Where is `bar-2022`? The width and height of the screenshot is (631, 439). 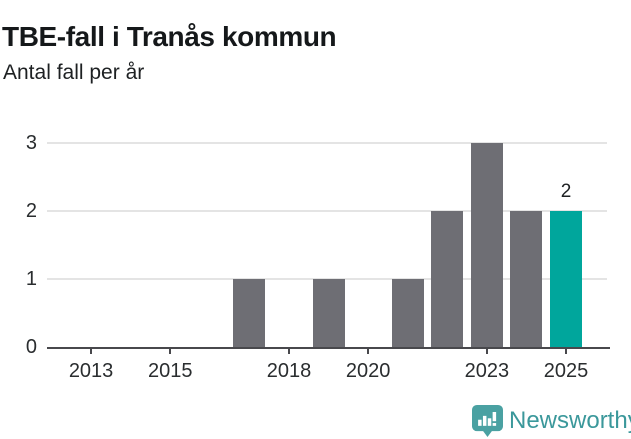
bar-2022 is located at coordinates (447, 279).